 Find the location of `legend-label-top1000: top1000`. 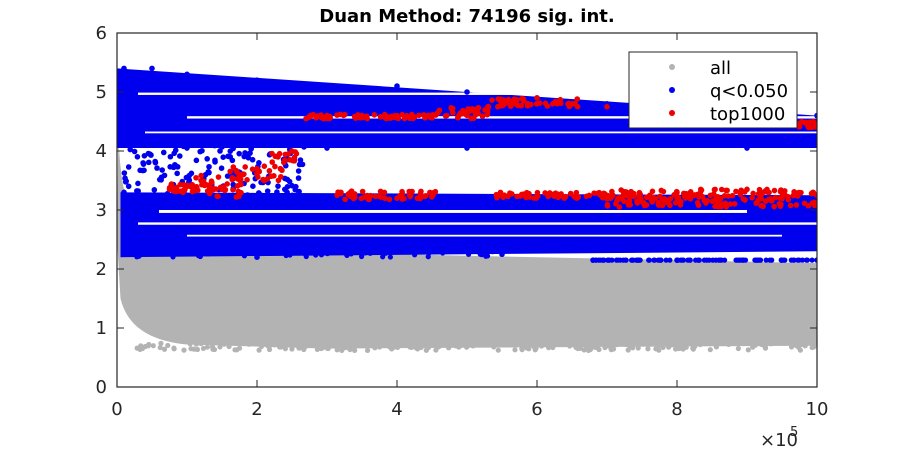

legend-label-top1000: top1000 is located at coordinates (747, 114).